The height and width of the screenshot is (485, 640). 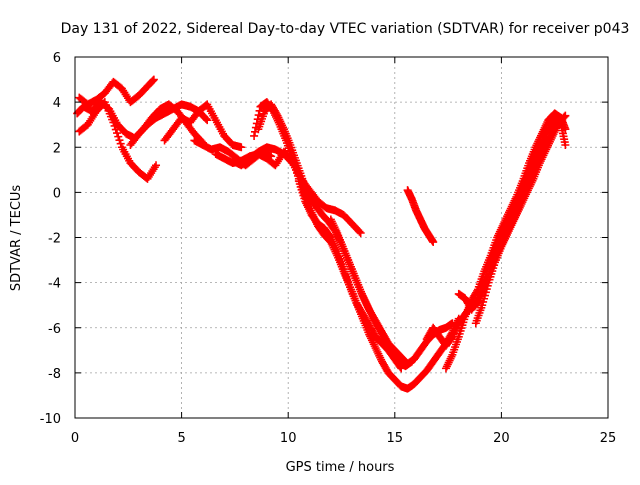 I want to click on x-tick-label: 20, so click(x=501, y=438).